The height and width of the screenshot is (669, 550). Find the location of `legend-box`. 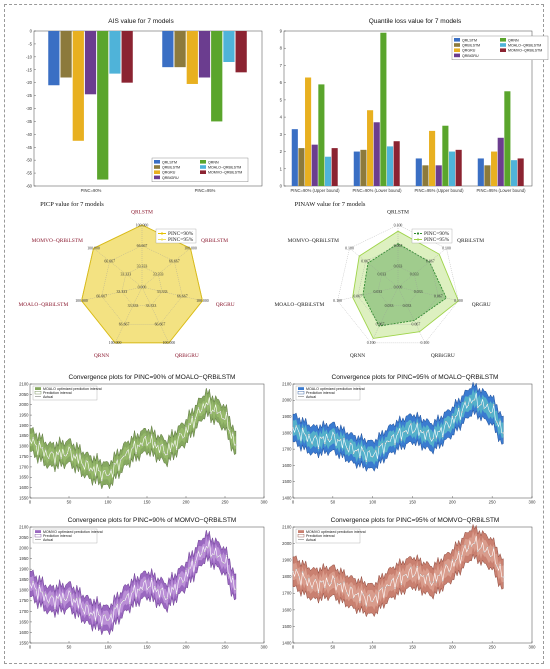

legend-box is located at coordinates (65, 393).